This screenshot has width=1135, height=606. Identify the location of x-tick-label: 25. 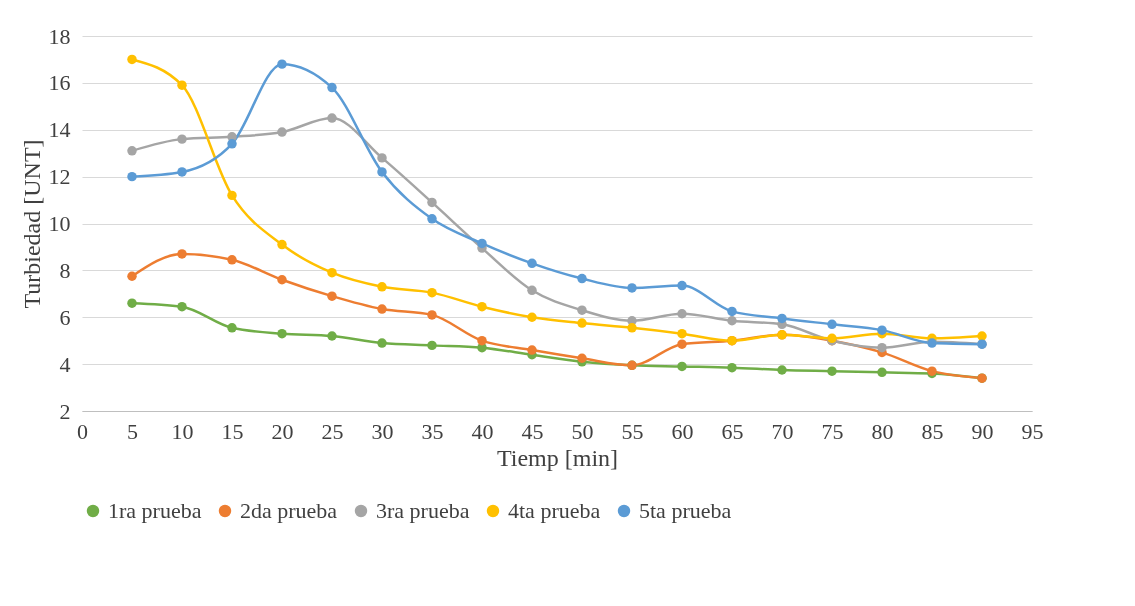
(332, 431).